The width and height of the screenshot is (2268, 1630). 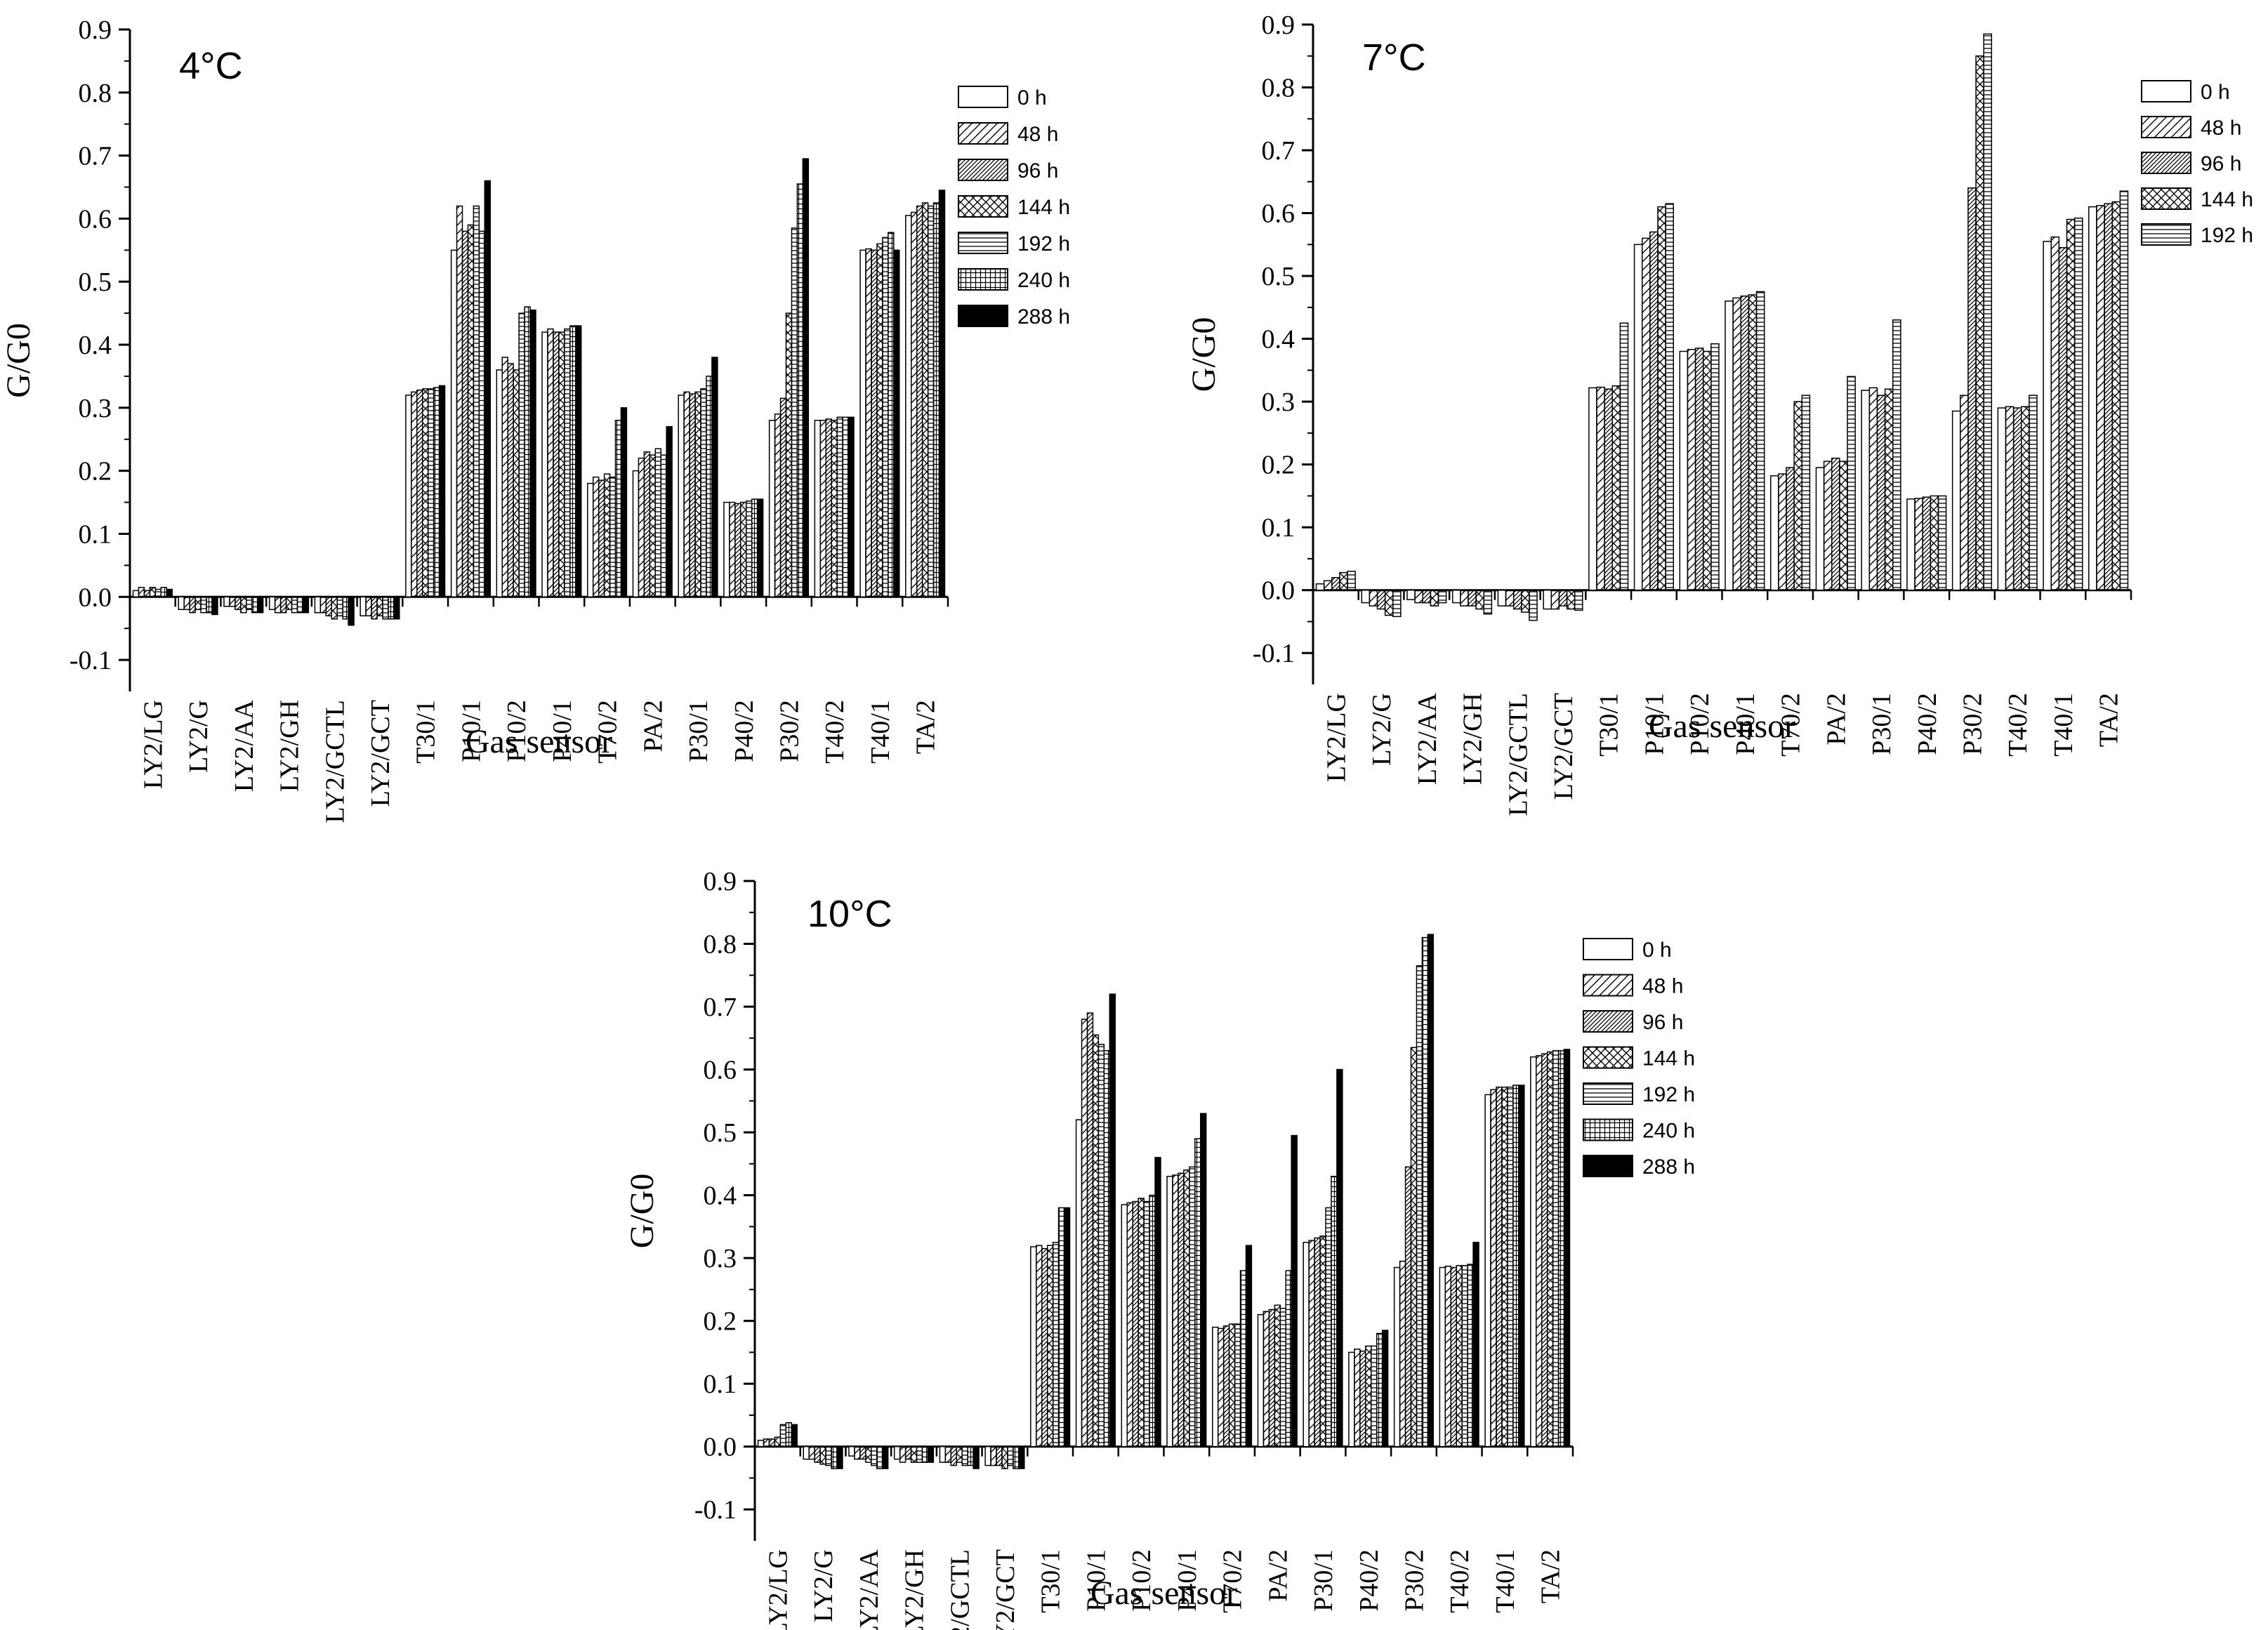 What do you see at coordinates (823, 1585) in the screenshot?
I see `x-tick-label: LY2/G` at bounding box center [823, 1585].